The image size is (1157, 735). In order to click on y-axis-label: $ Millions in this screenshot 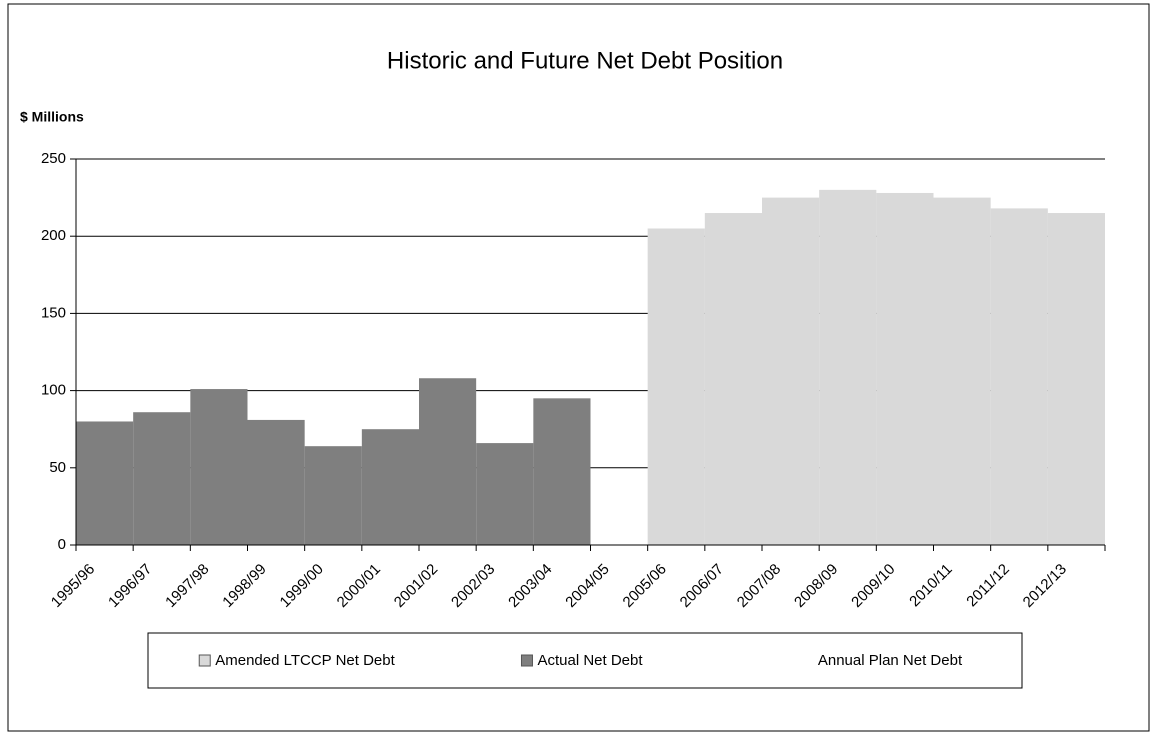, I will do `click(52, 117)`.